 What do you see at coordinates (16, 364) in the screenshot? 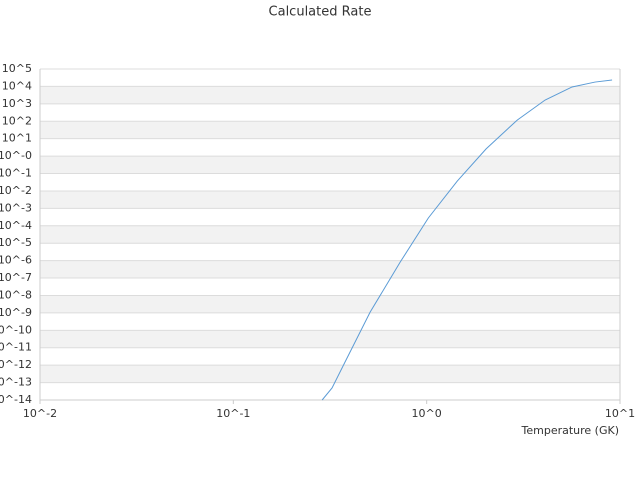
I see `y-tick-label: 10^-12` at bounding box center [16, 364].